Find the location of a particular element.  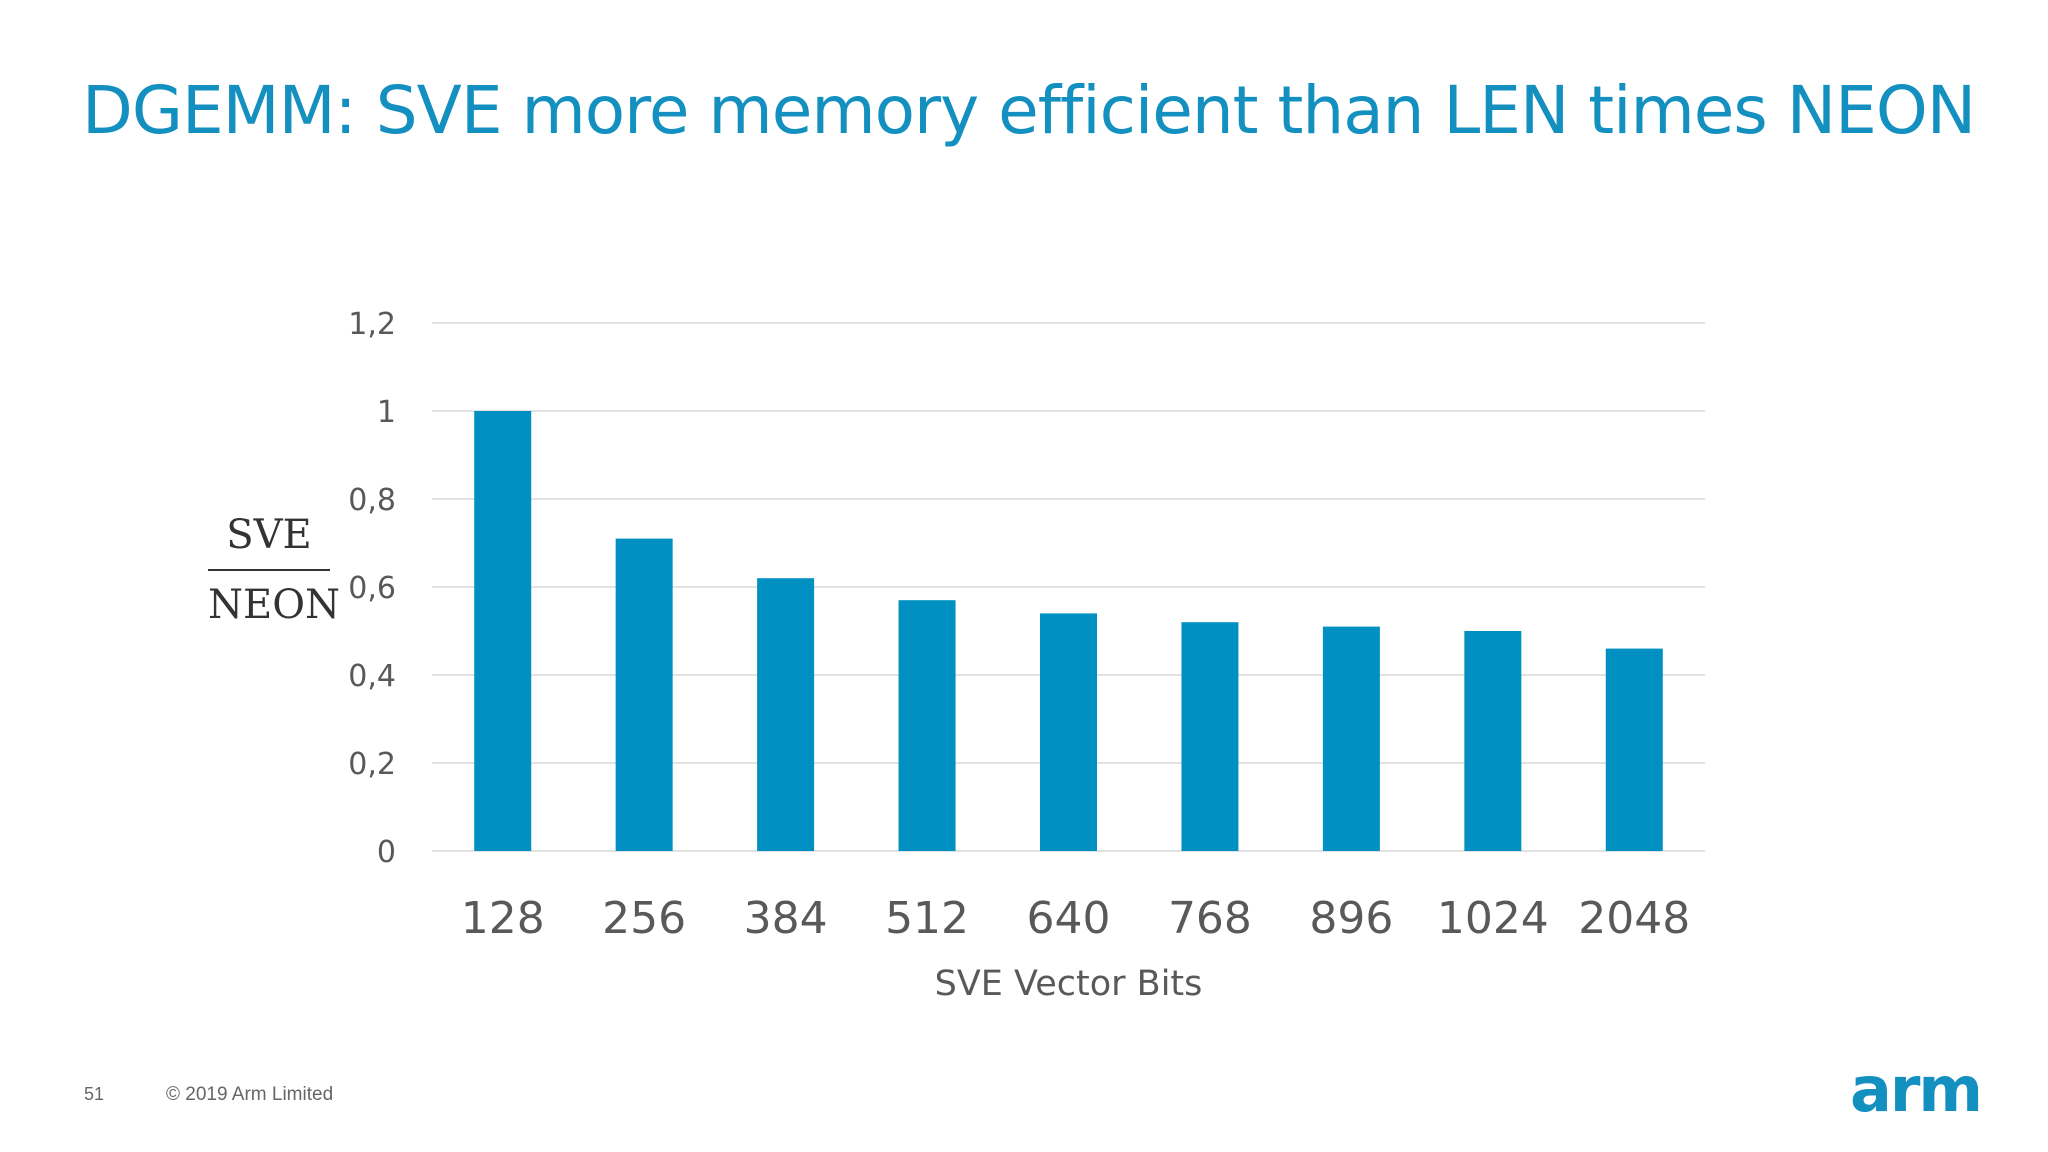

x-tick-label: 512 is located at coordinates (927, 918).